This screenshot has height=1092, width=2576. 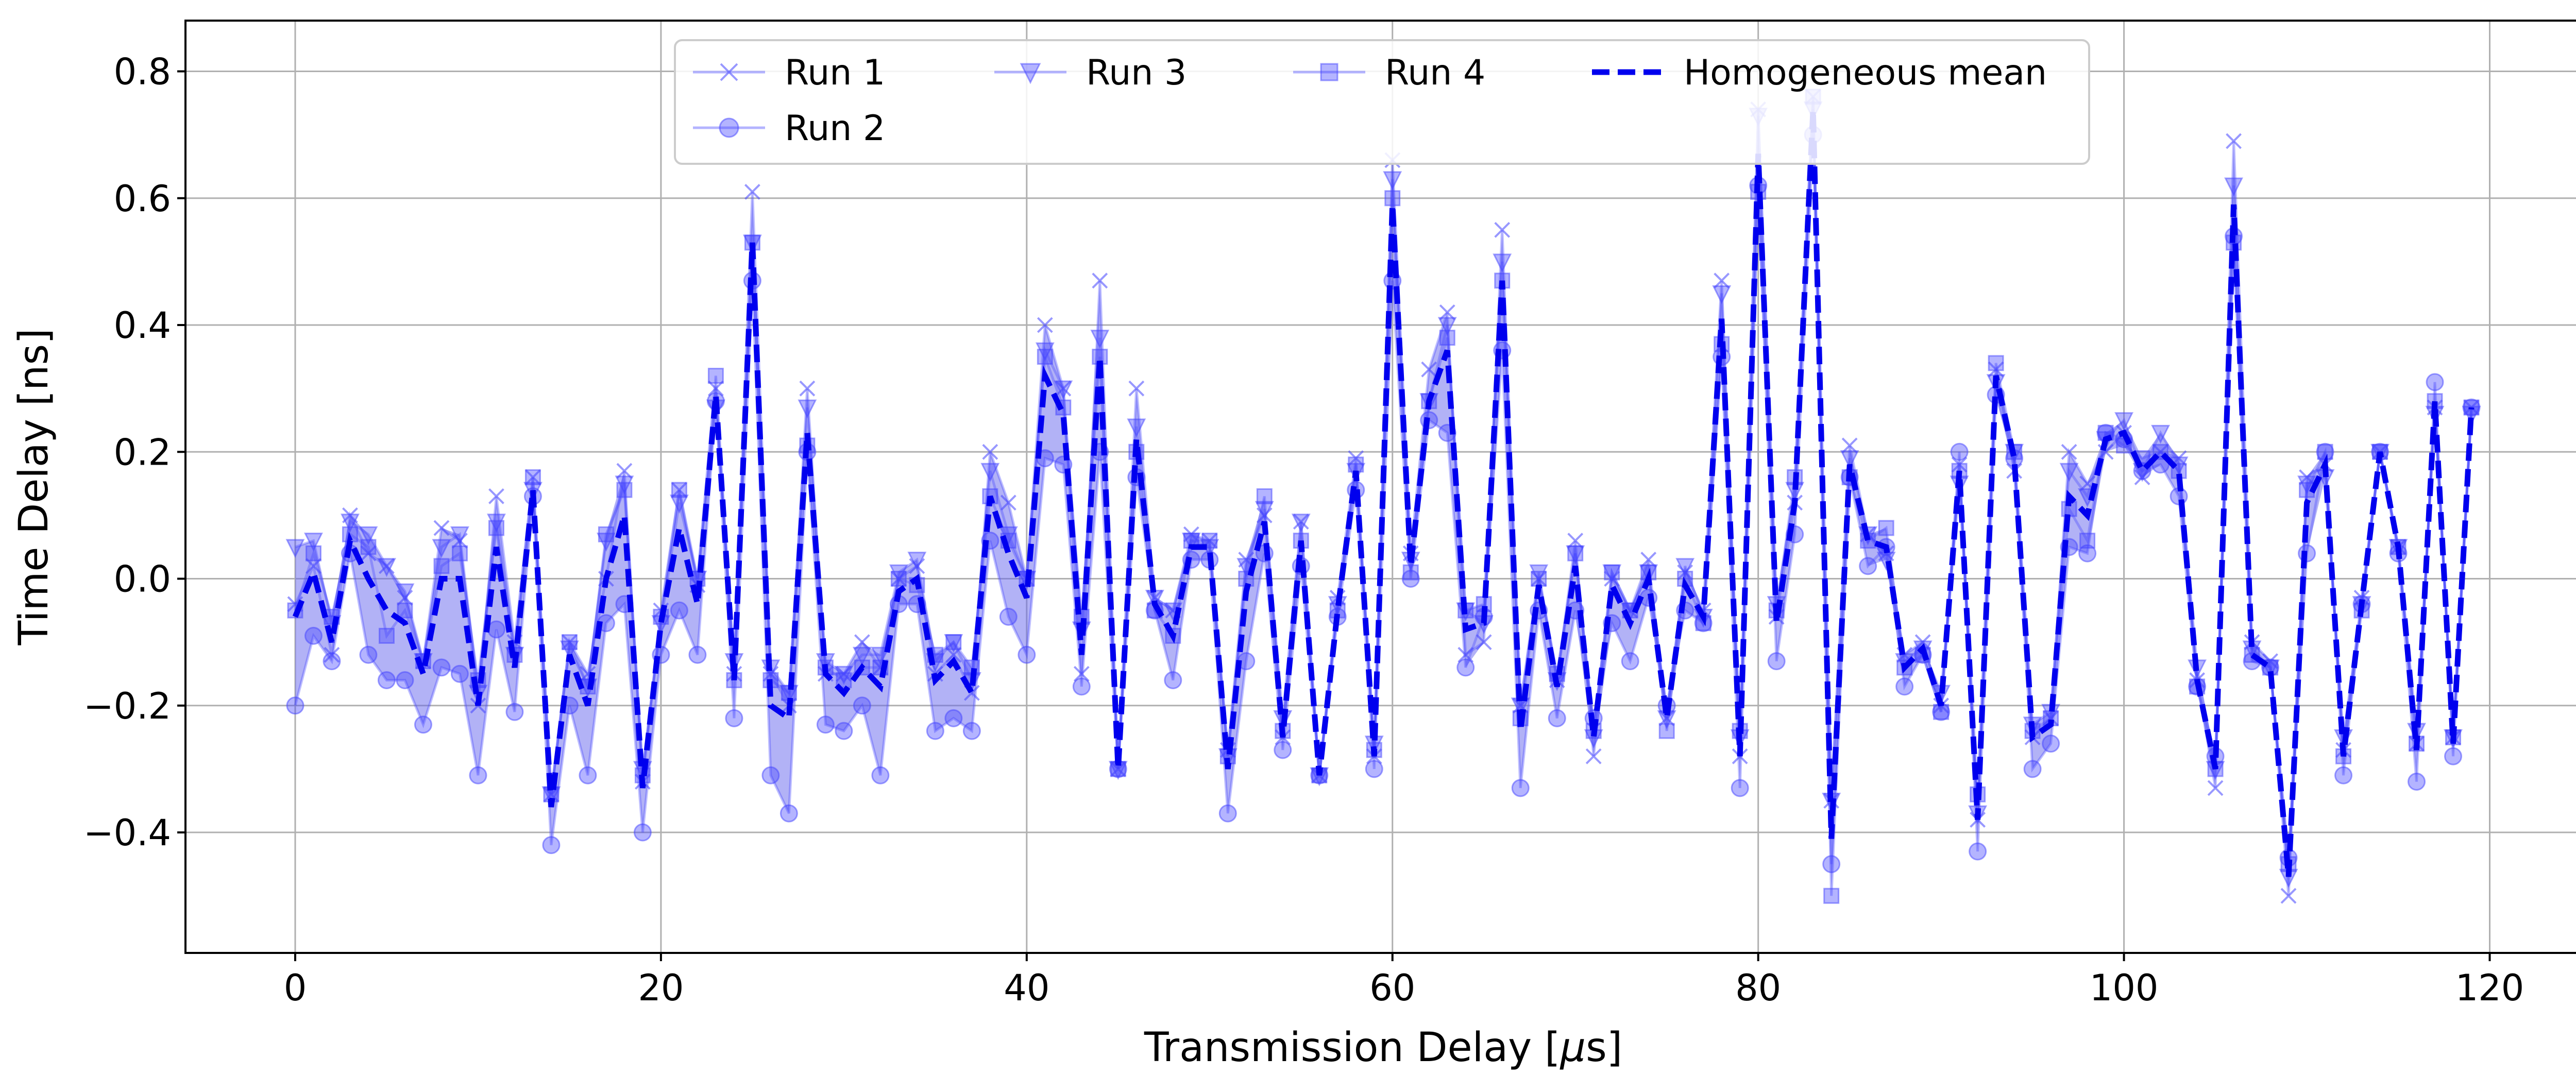 What do you see at coordinates (142, 72) in the screenshot?
I see `y-tick-label: 0.8` at bounding box center [142, 72].